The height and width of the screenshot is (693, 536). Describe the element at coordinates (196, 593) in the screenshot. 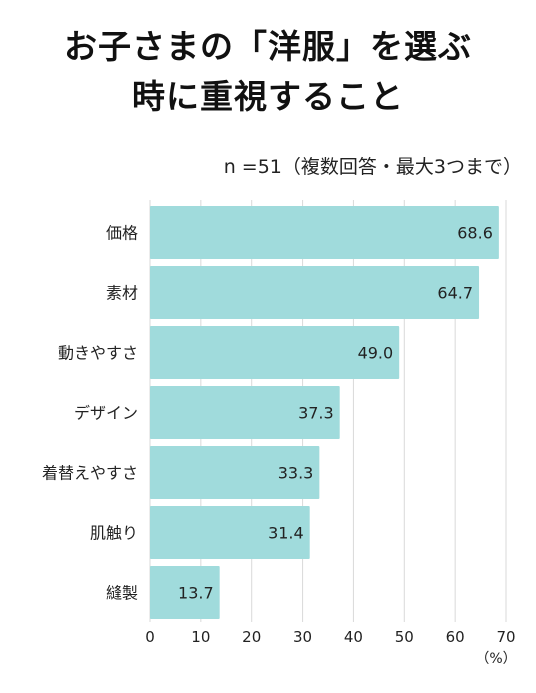

I see `bar-value-label: 13.7` at that location.